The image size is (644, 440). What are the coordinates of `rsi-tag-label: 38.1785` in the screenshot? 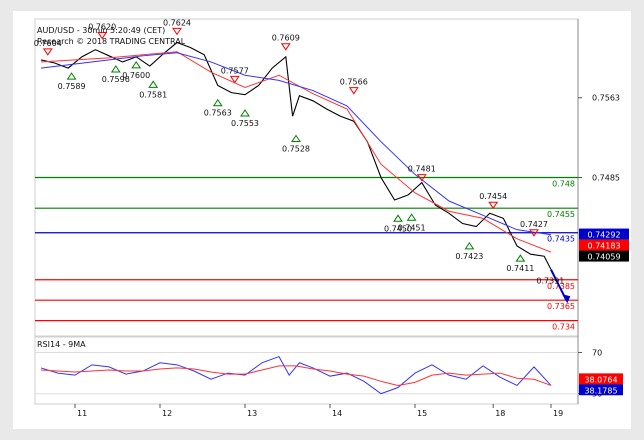 It's located at (600, 390).